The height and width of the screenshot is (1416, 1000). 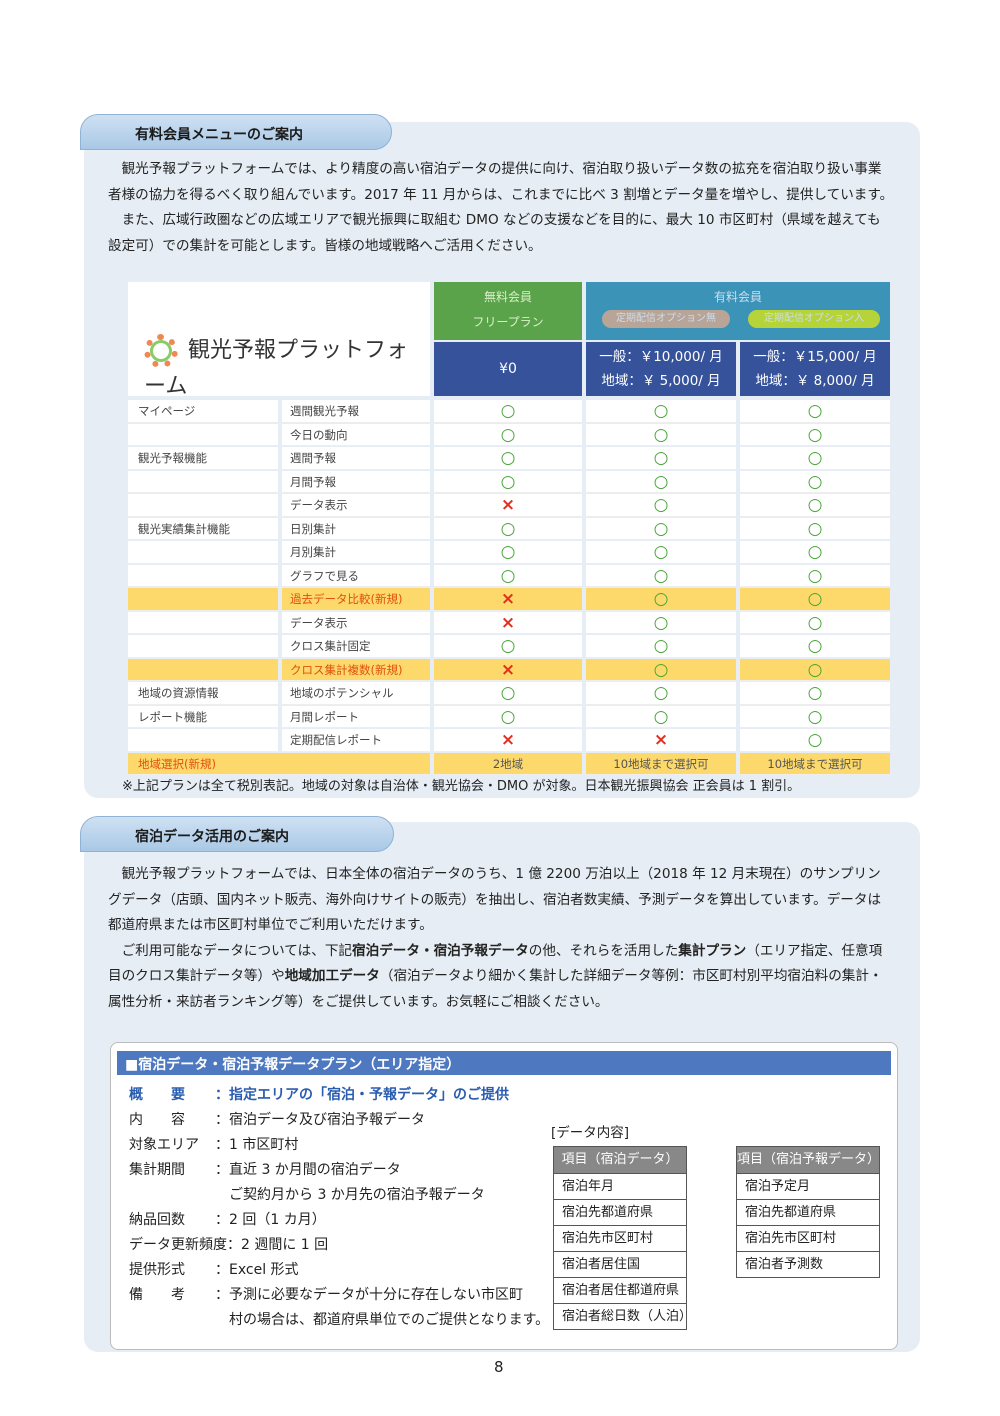 What do you see at coordinates (620, 1264) in the screenshot?
I see `stay-table-item: 宿泊者居住国` at bounding box center [620, 1264].